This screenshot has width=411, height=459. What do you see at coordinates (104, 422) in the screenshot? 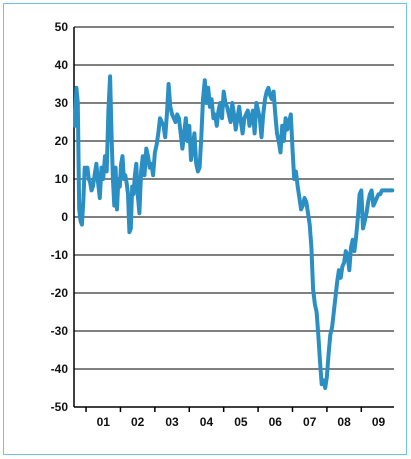
I see `x-tick-label: 01` at bounding box center [104, 422].